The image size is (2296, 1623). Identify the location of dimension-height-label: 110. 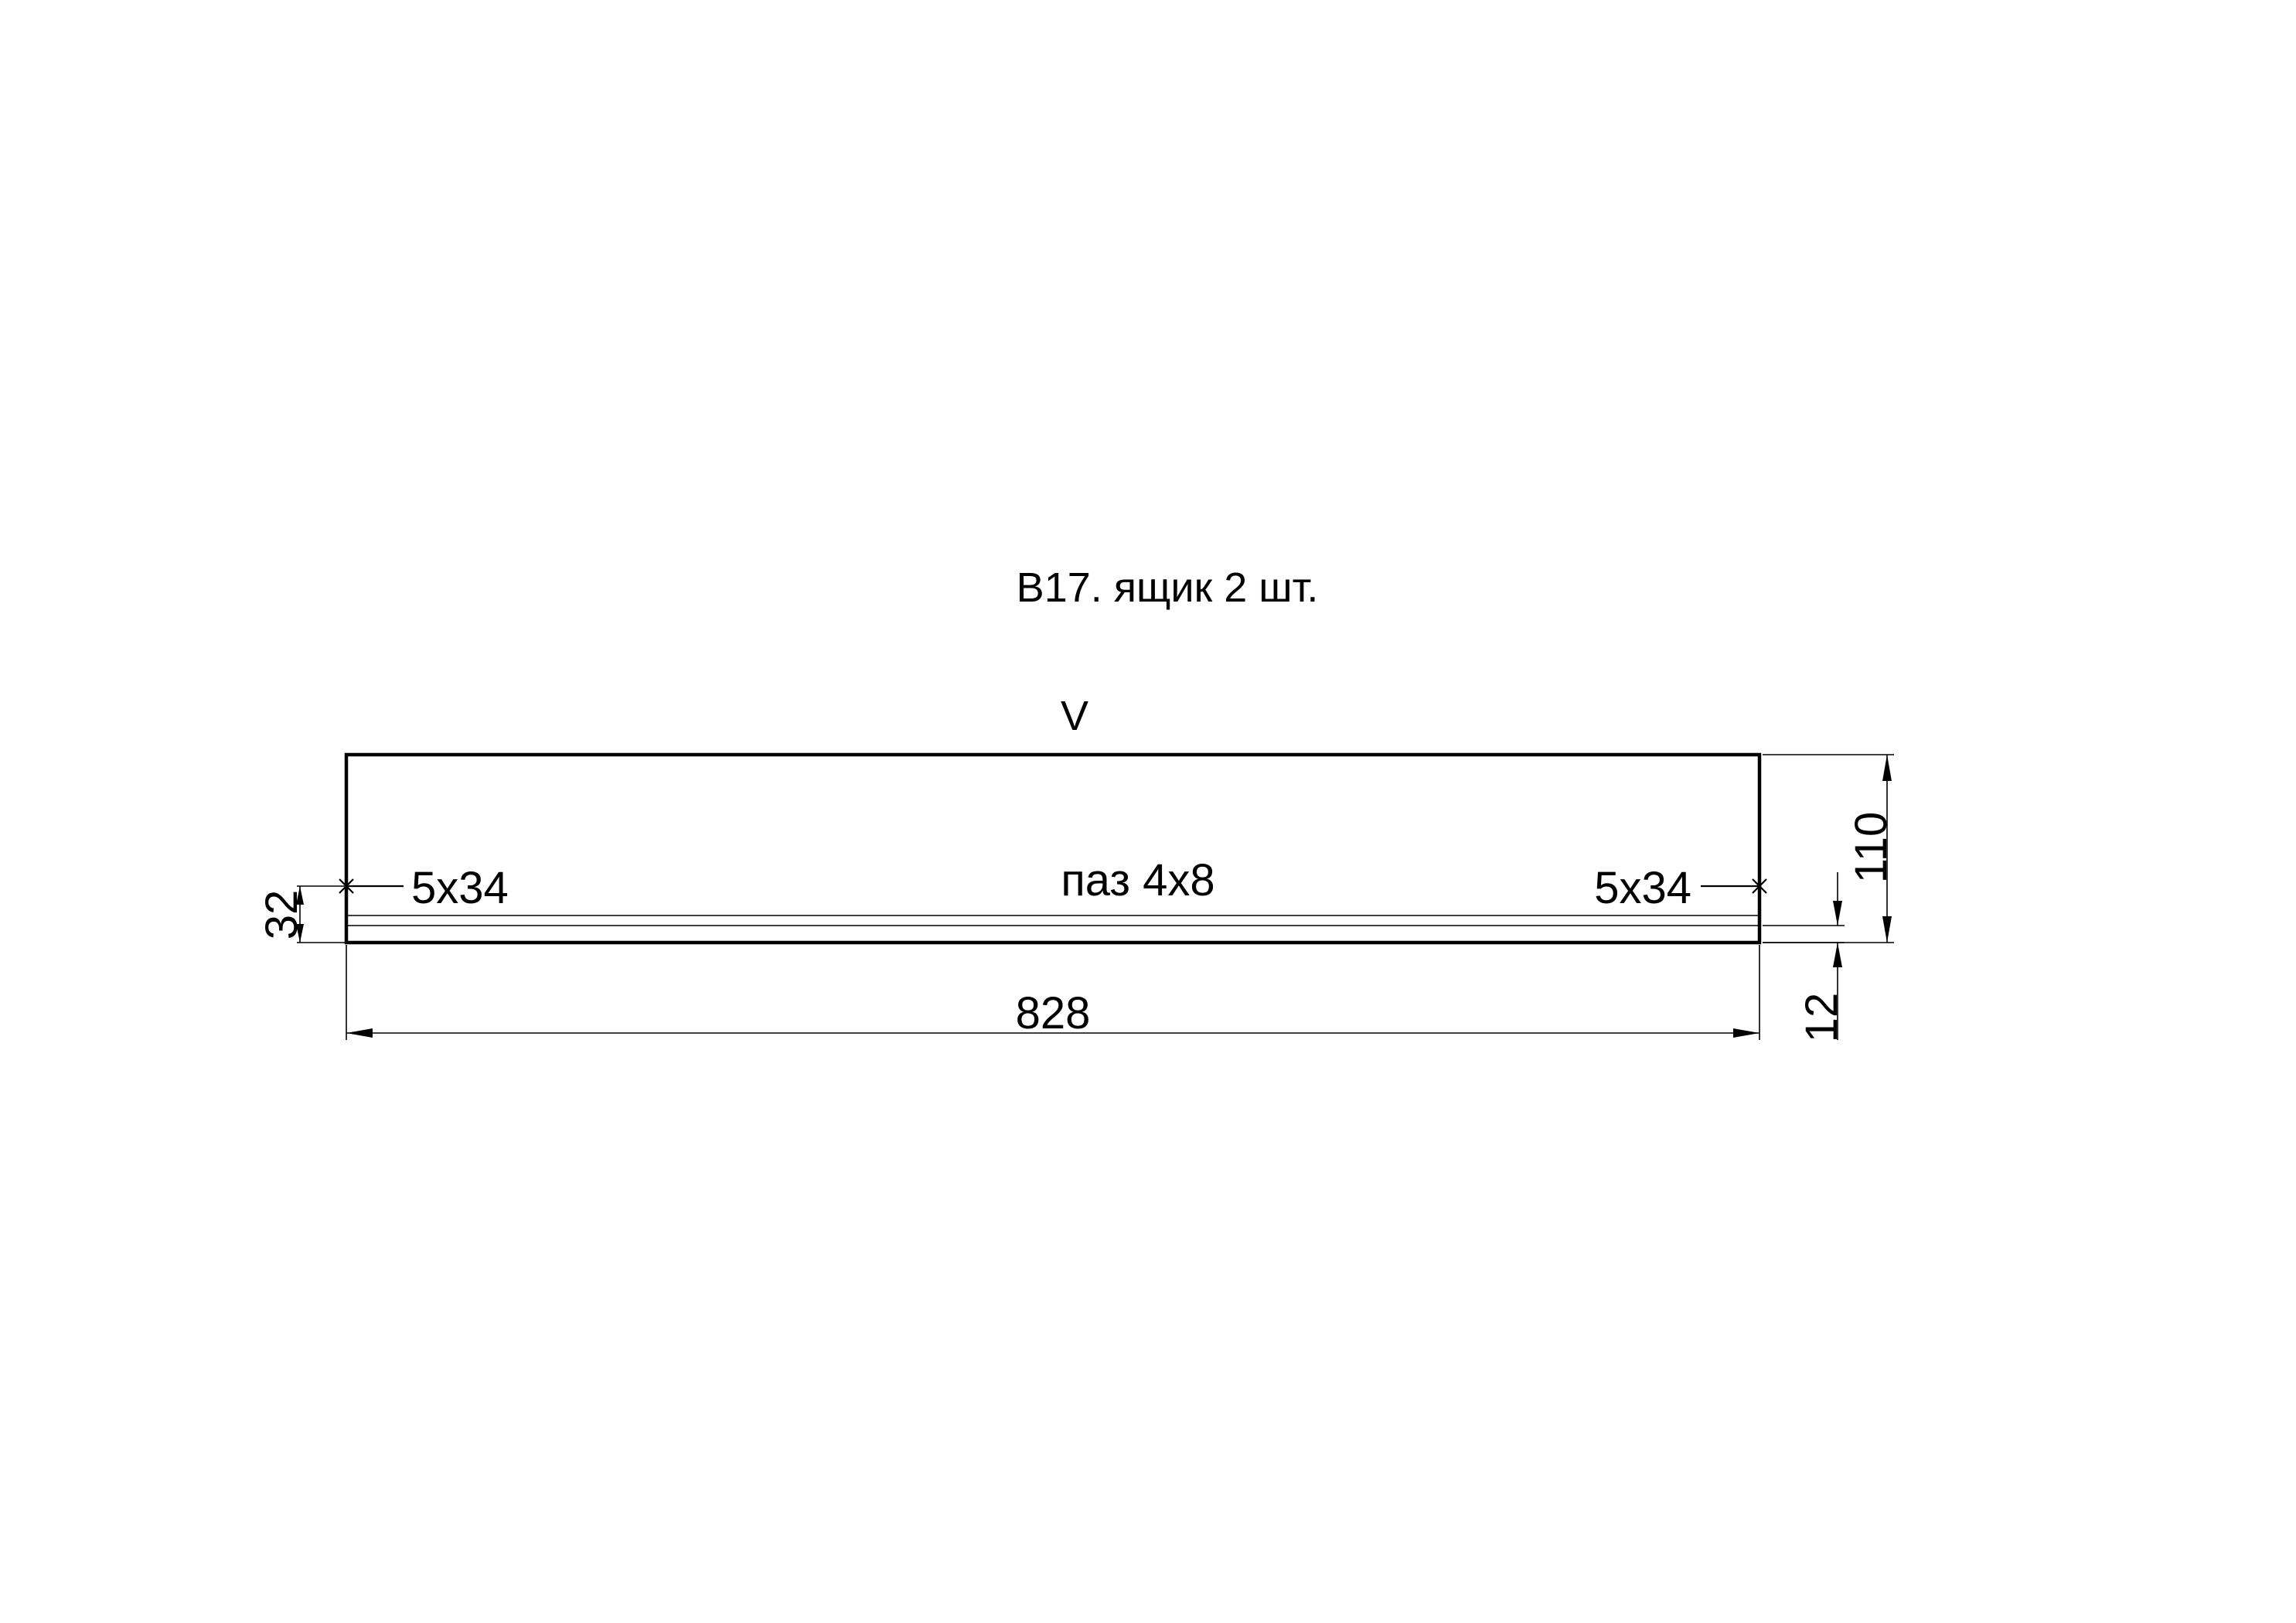
(1871, 848).